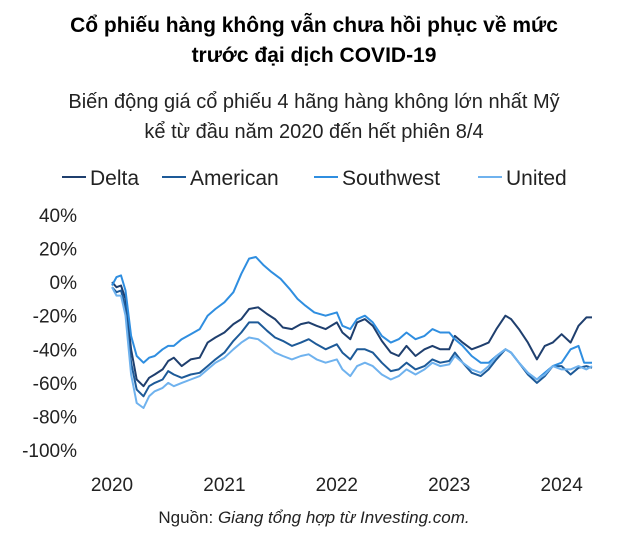 The width and height of the screenshot is (628, 545). What do you see at coordinates (112, 485) in the screenshot?
I see `x-tick-label: 2020` at bounding box center [112, 485].